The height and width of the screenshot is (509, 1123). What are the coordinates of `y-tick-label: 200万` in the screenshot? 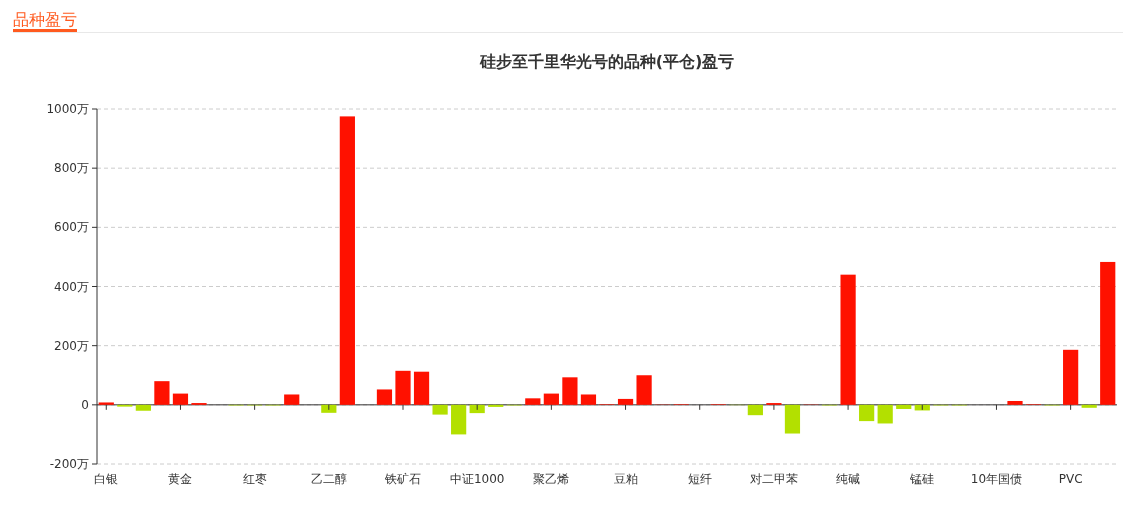 It's located at (71, 345).